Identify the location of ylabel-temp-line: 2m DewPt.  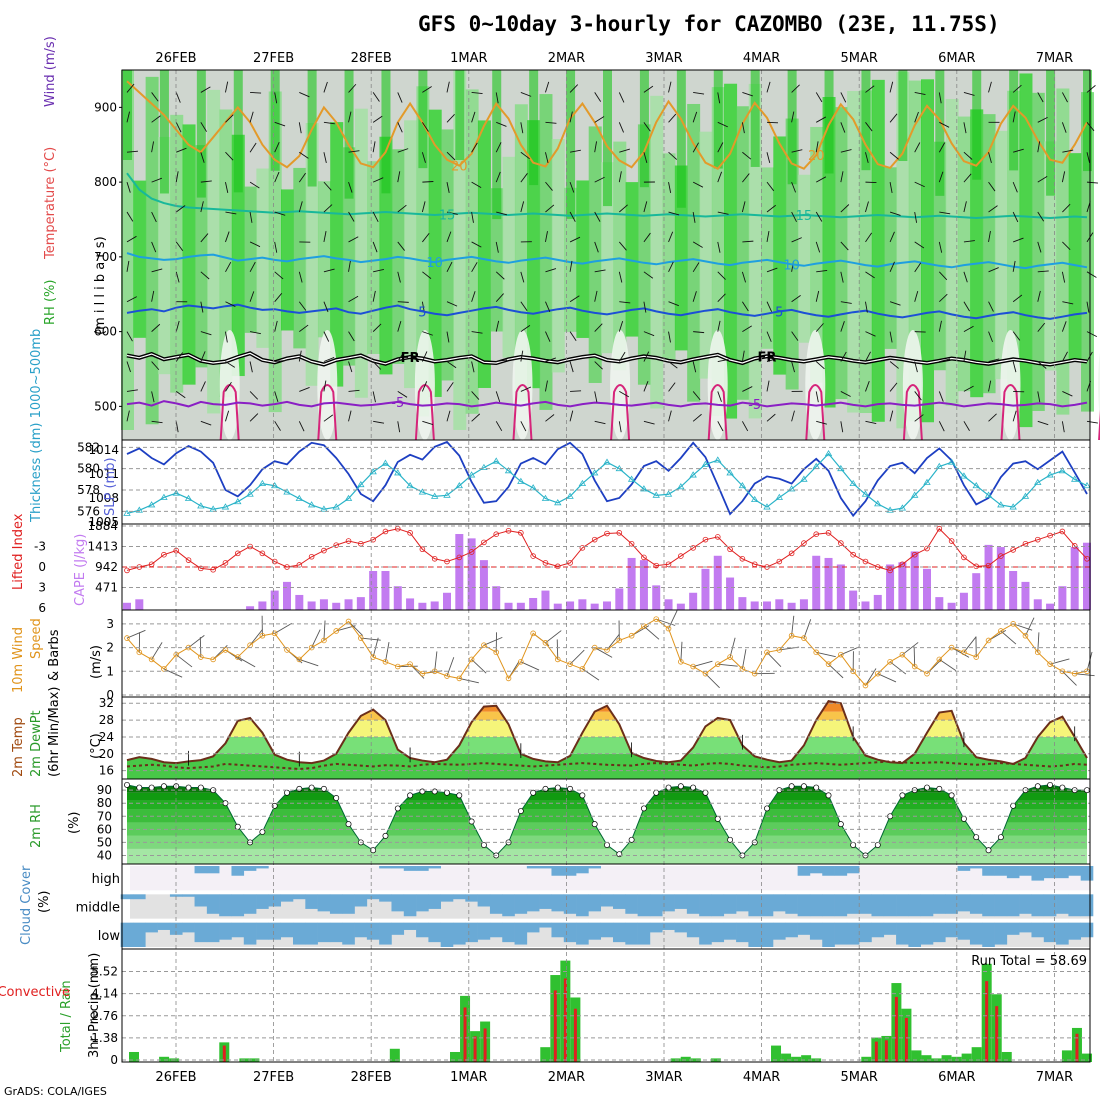
(36, 743).